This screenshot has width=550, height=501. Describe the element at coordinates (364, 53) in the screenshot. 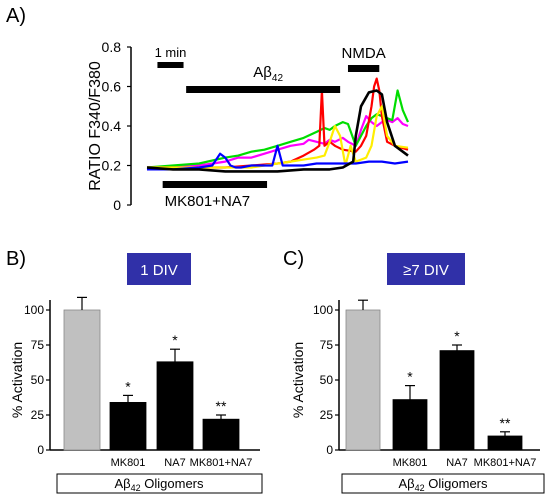

I see `nmda-label: NMDA` at that location.